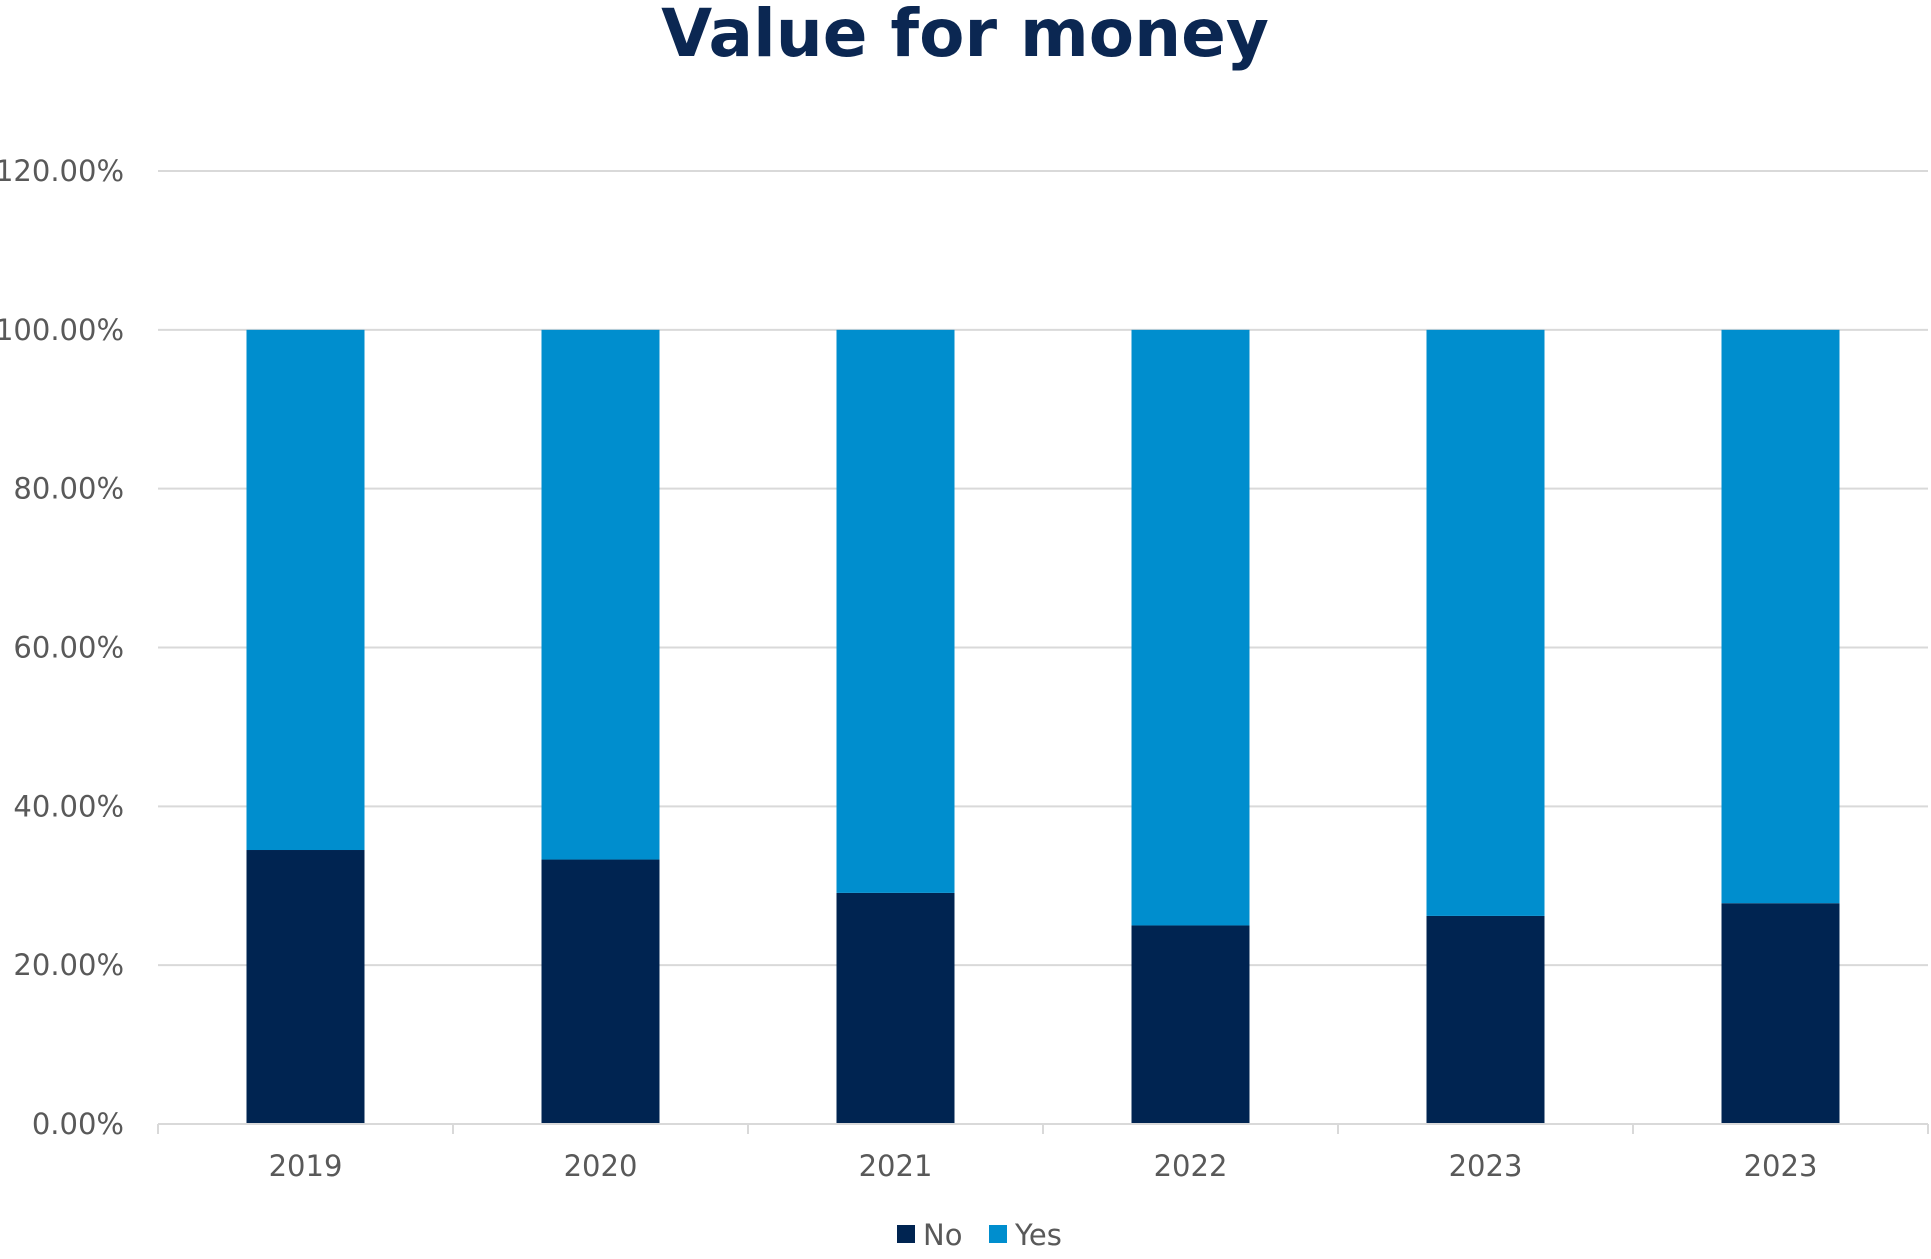 This screenshot has height=1259, width=1931. What do you see at coordinates (895, 1008) in the screenshot?
I see `bar-no-2021` at bounding box center [895, 1008].